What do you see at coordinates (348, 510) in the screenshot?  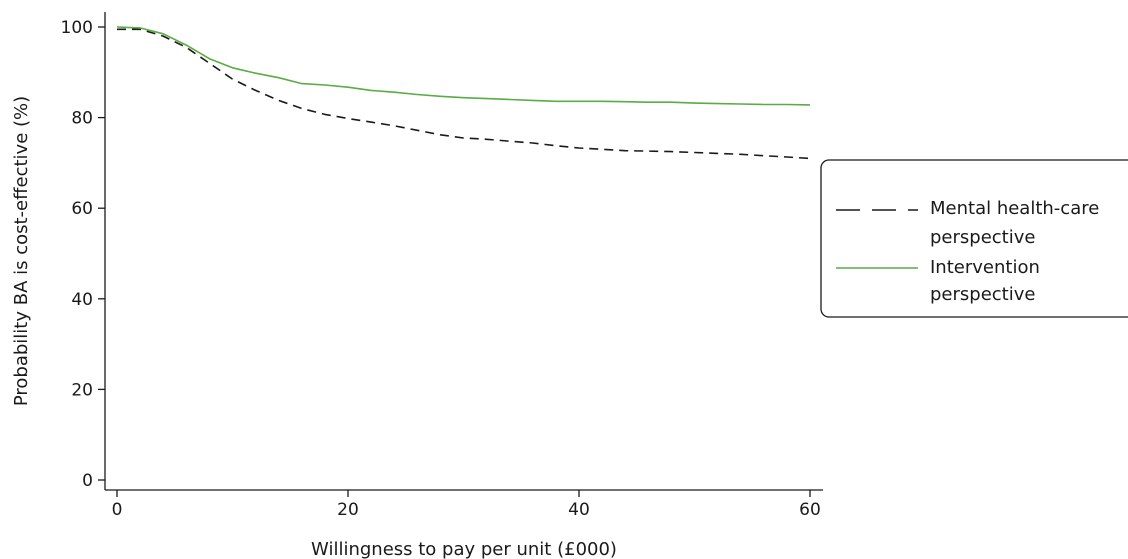 I see `x-tick-label-20: 20` at bounding box center [348, 510].